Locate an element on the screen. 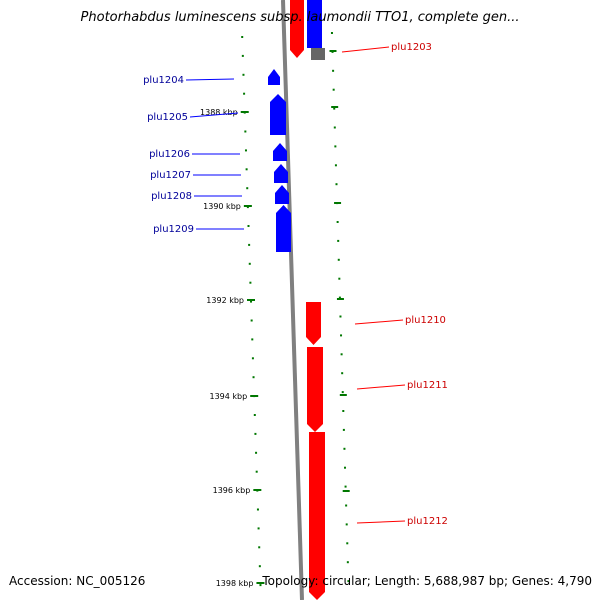  scale-label: 1394 kbp is located at coordinates (228, 396).